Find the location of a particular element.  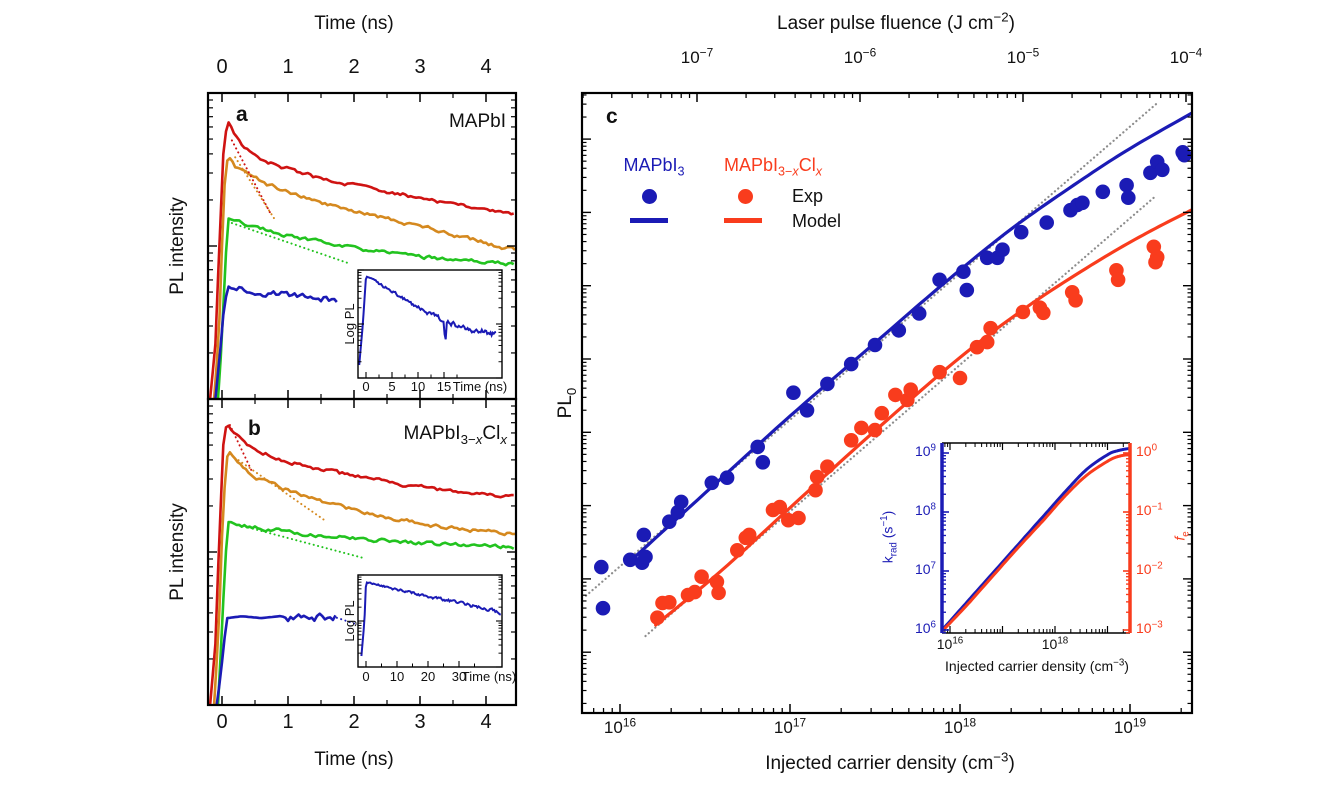

panel-a is located at coordinates (362, 246).